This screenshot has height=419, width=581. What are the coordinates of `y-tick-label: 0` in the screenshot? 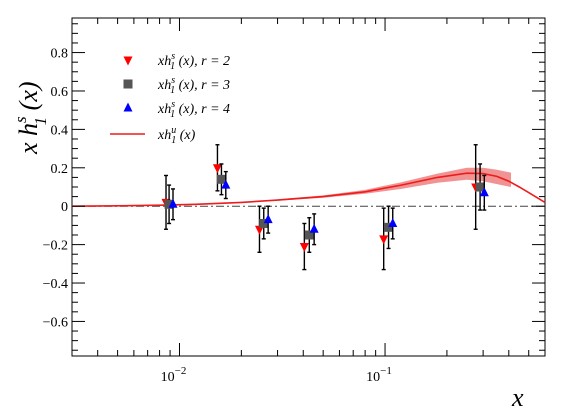 It's located at (64, 207).